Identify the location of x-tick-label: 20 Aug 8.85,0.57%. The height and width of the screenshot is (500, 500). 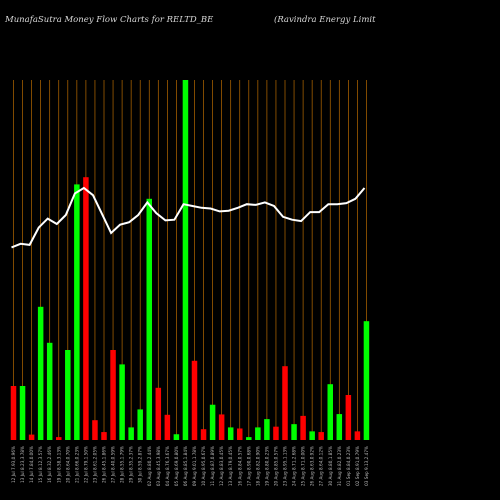
(275, 466).